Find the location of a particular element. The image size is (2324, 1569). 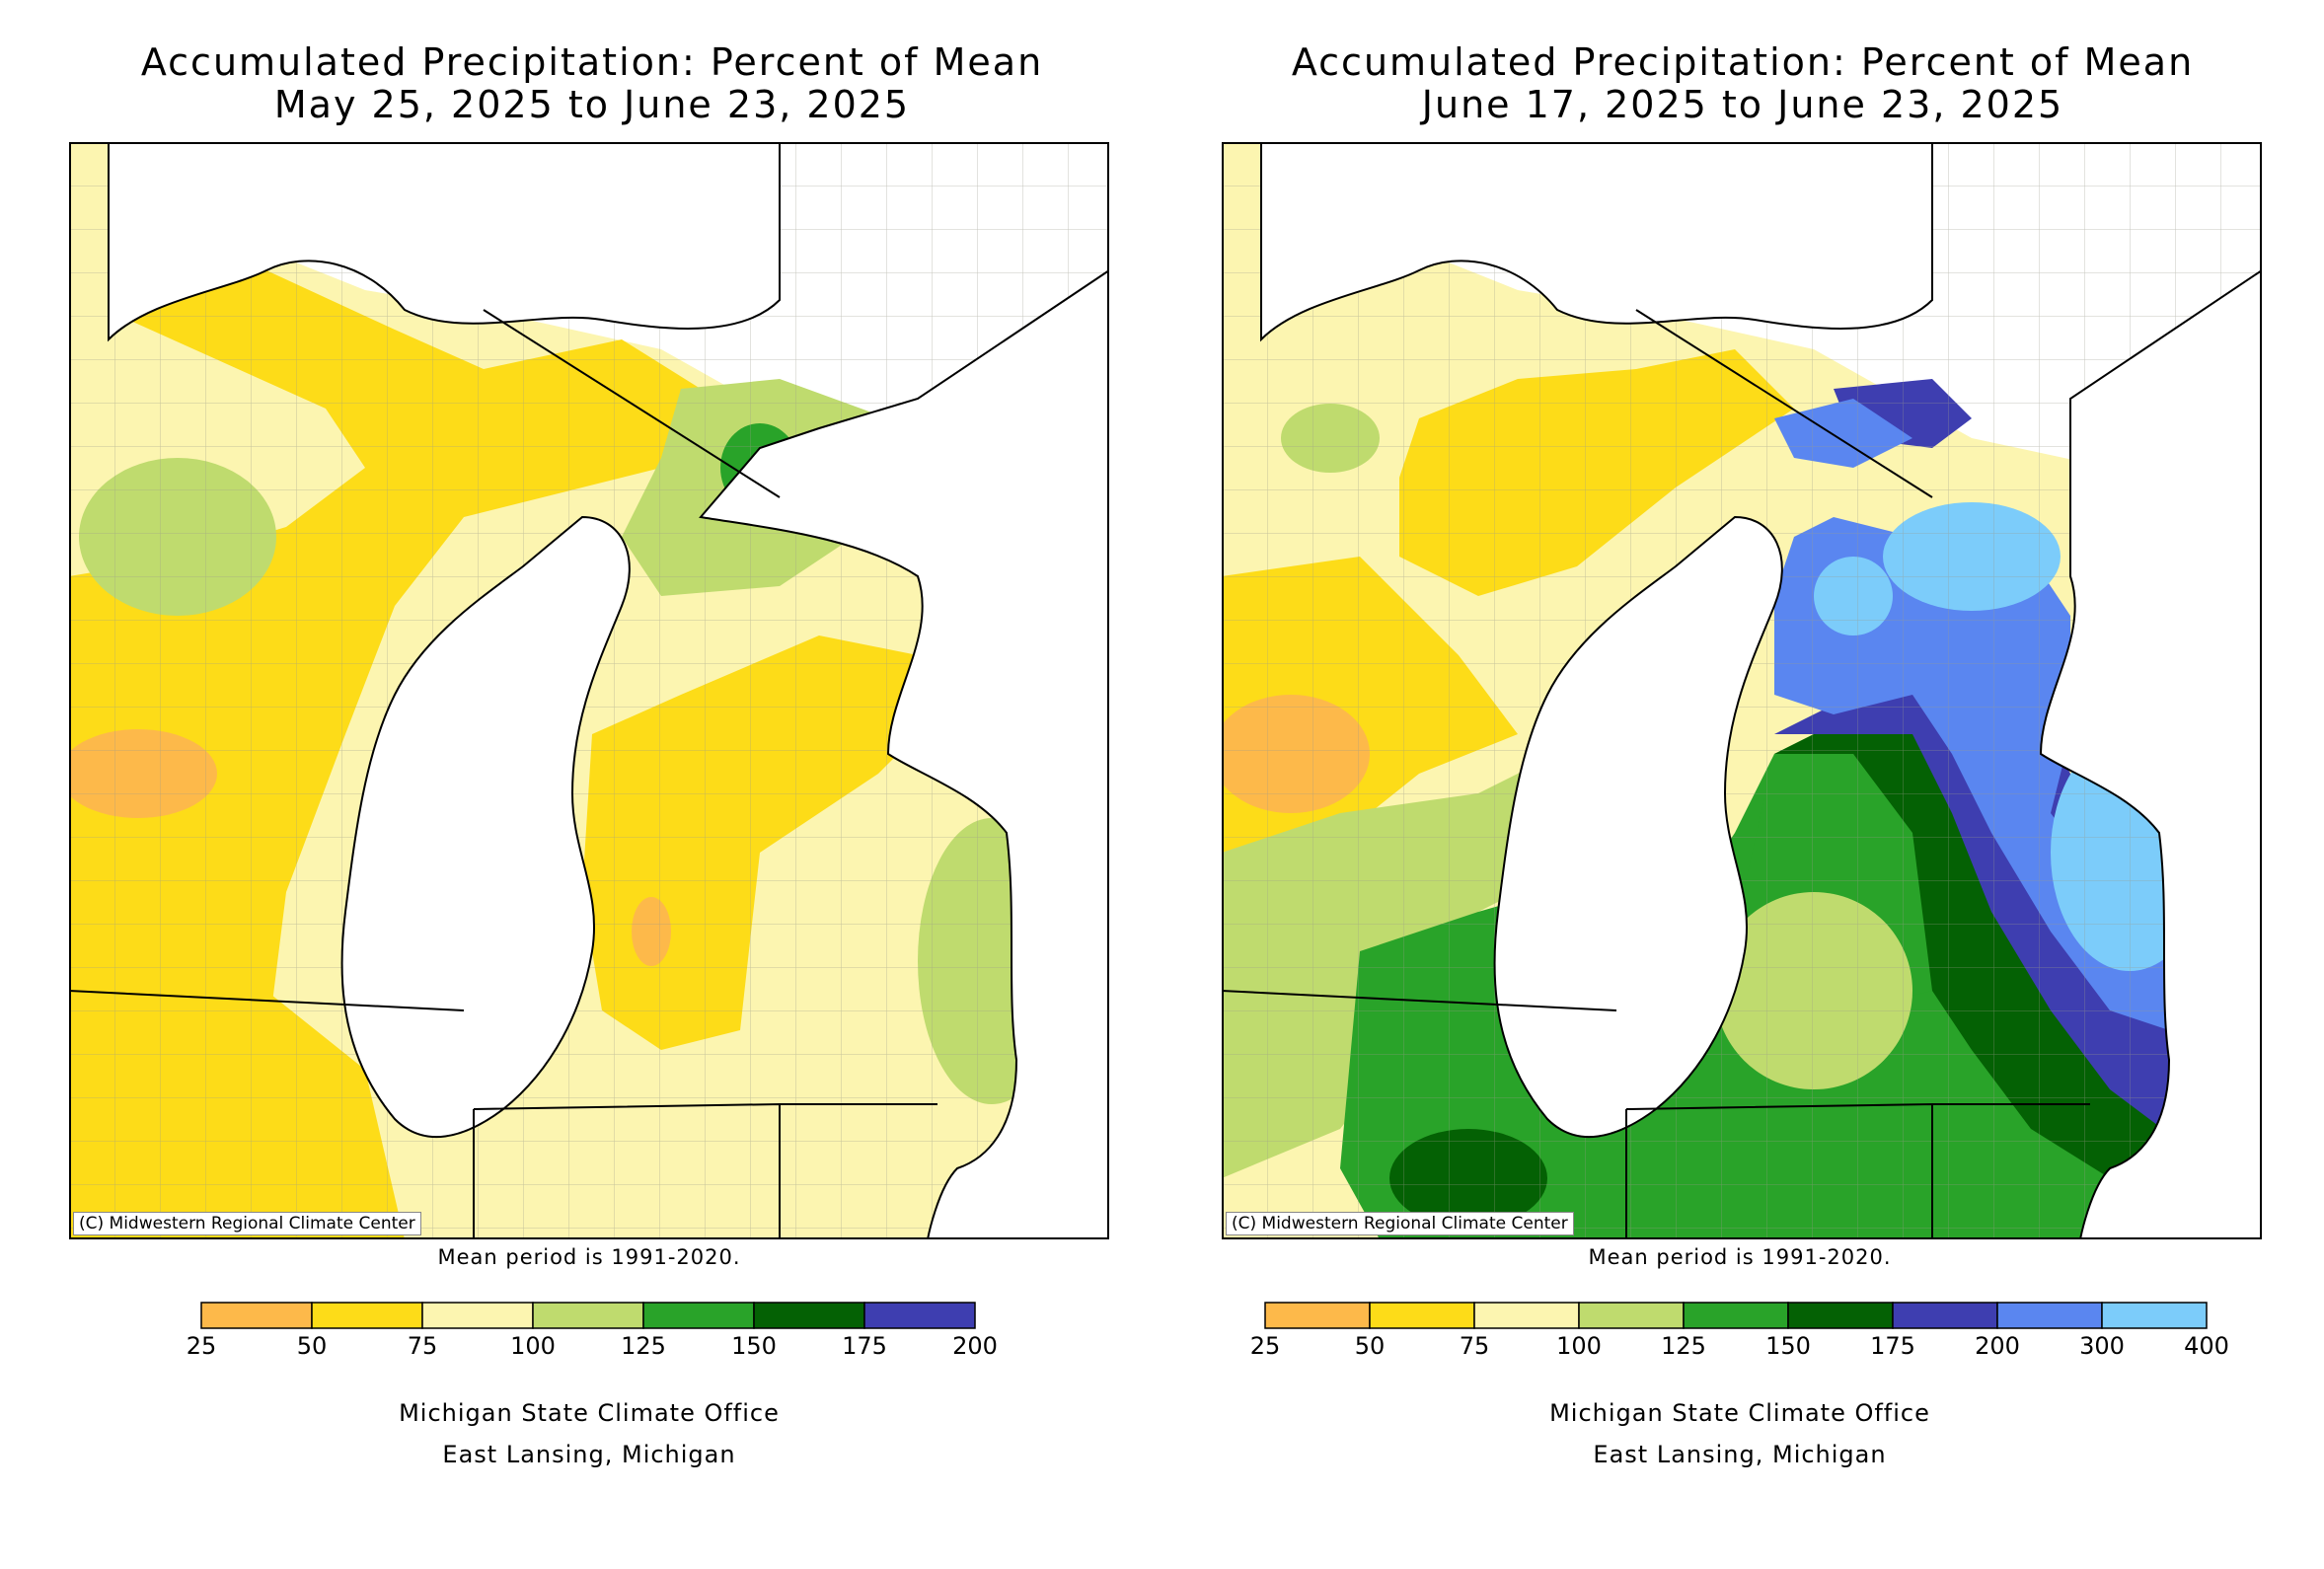

map-date-range: May 25, 2025 to June 23, 2025 is located at coordinates (592, 105).